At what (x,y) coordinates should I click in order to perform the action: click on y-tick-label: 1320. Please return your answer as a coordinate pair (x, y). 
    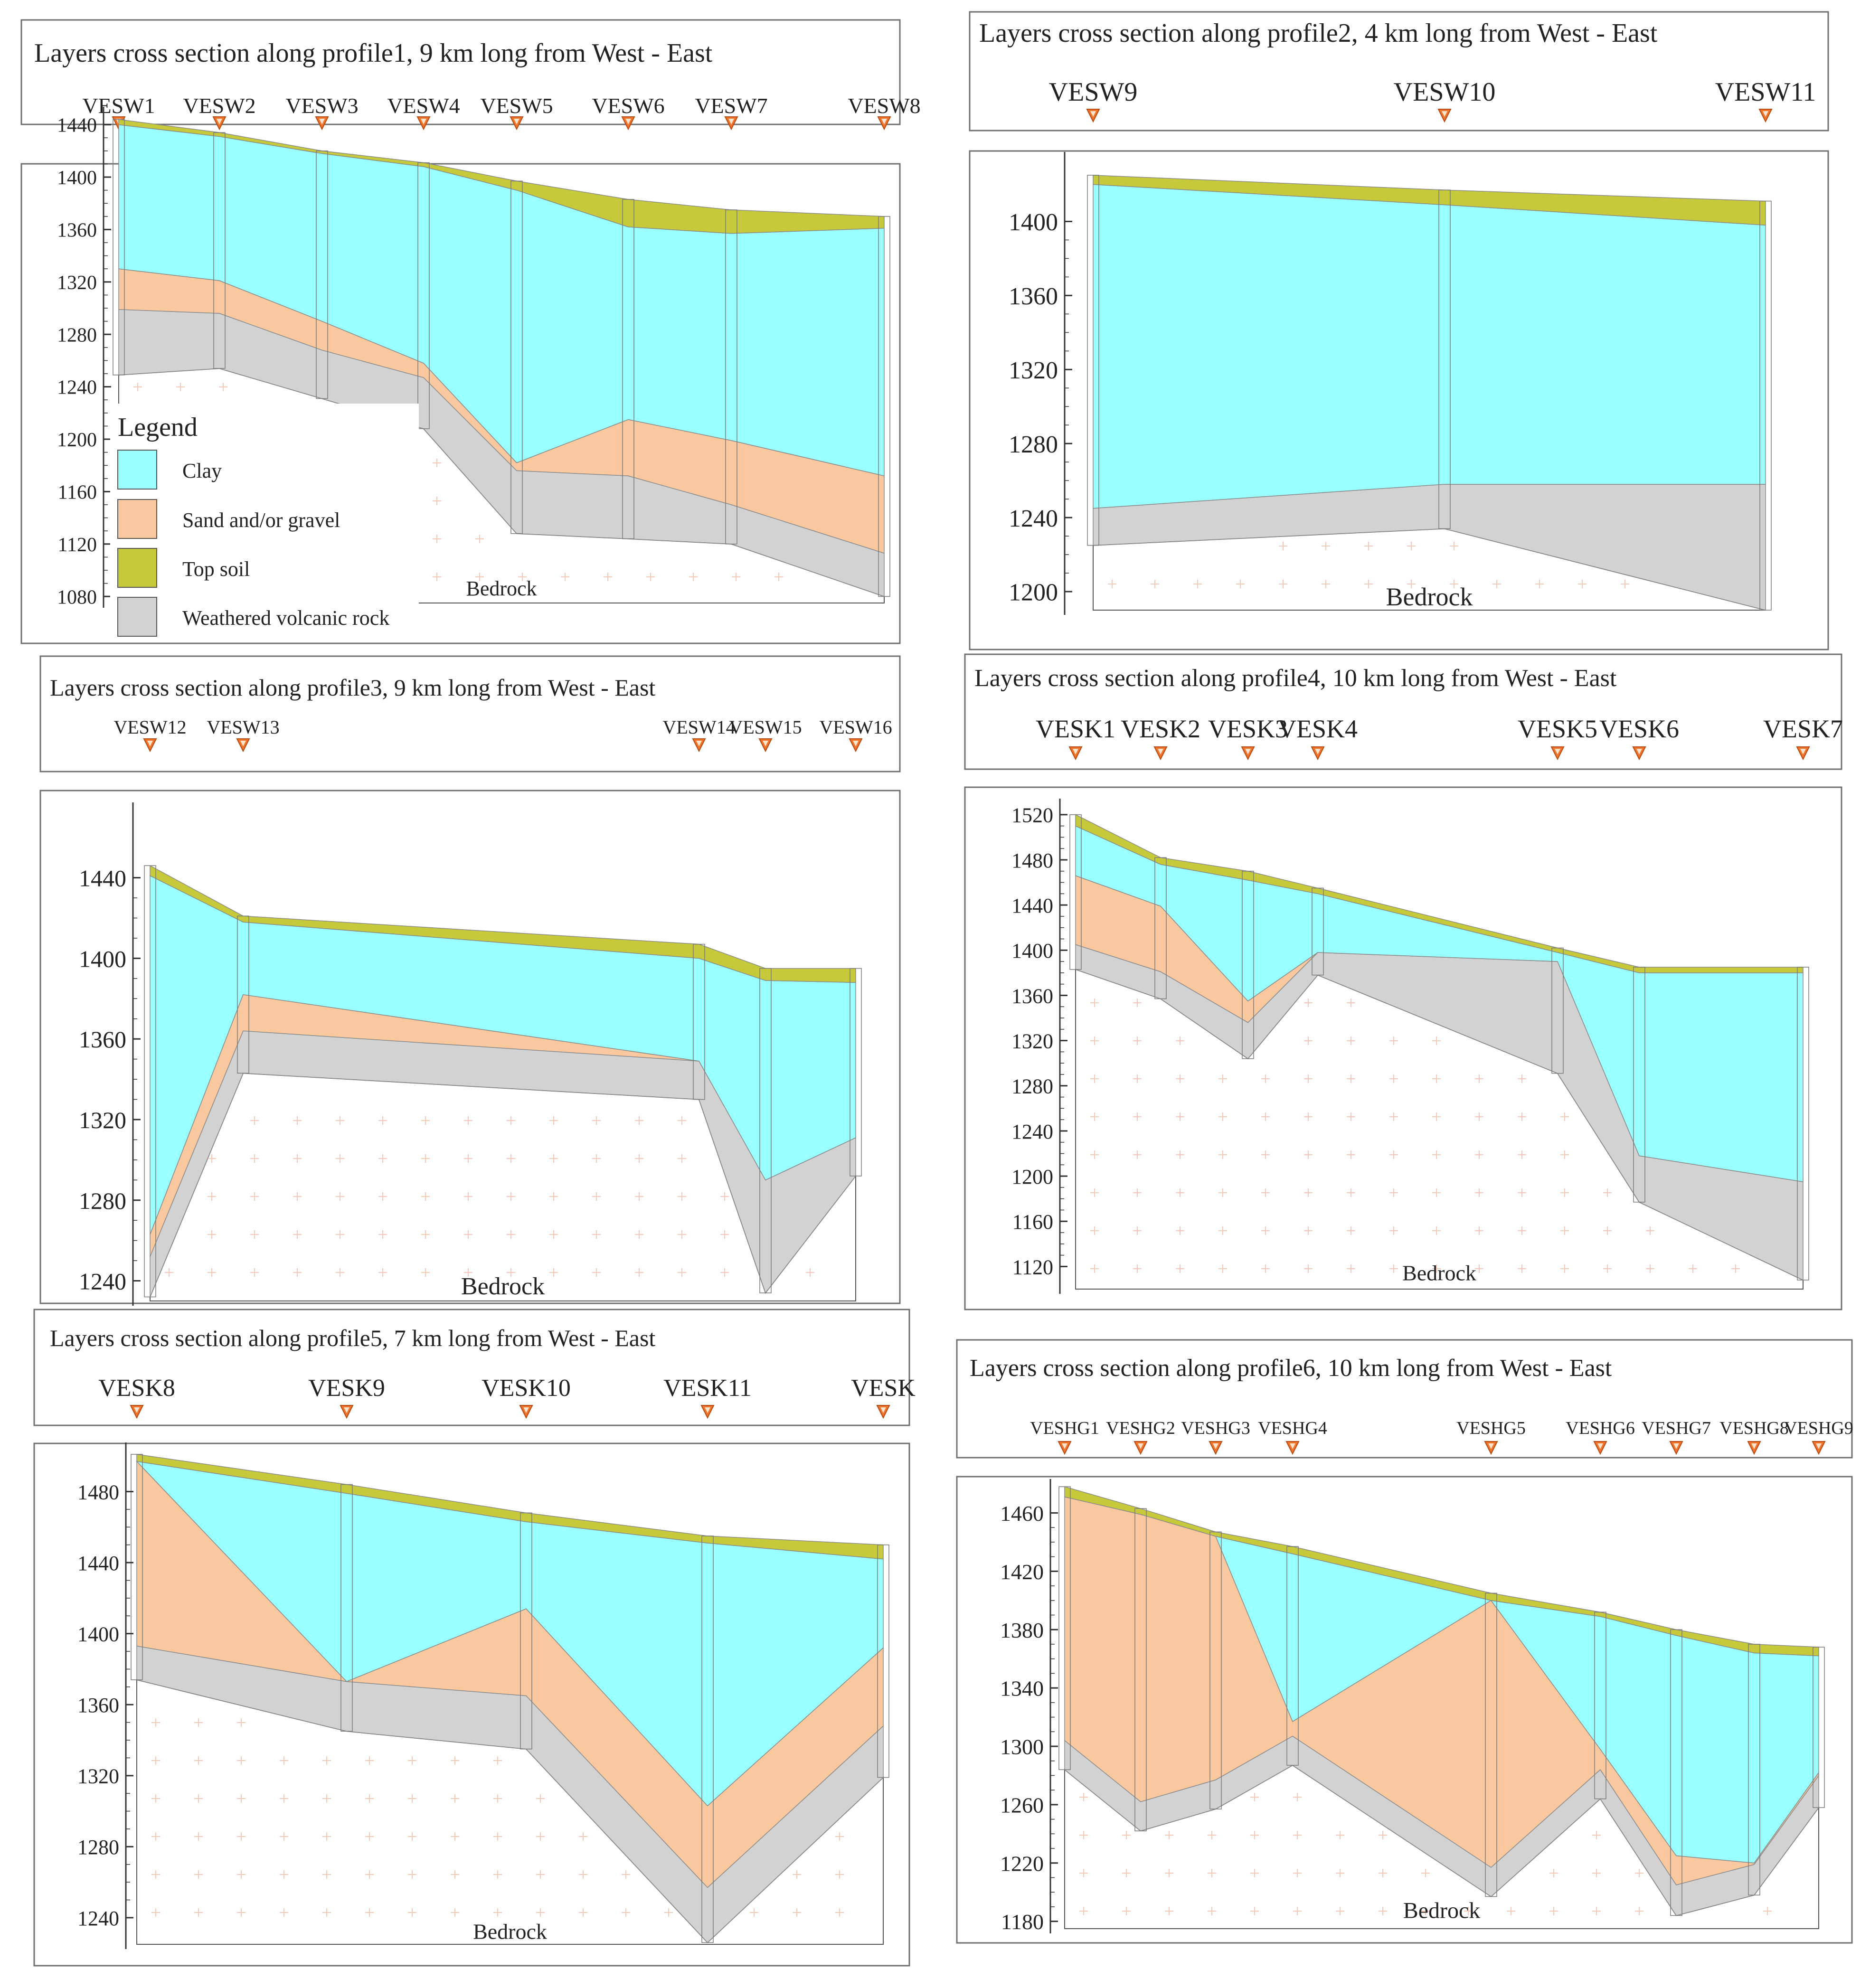
    Looking at the image, I should click on (1033, 370).